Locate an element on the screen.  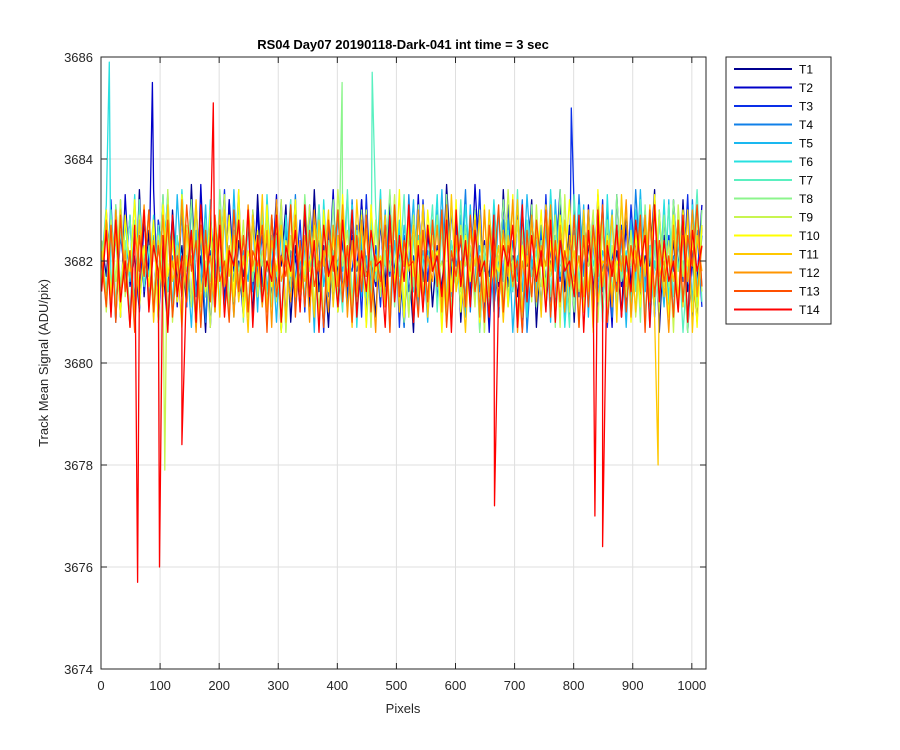
y-tick-label: 3680 is located at coordinates (78, 363).